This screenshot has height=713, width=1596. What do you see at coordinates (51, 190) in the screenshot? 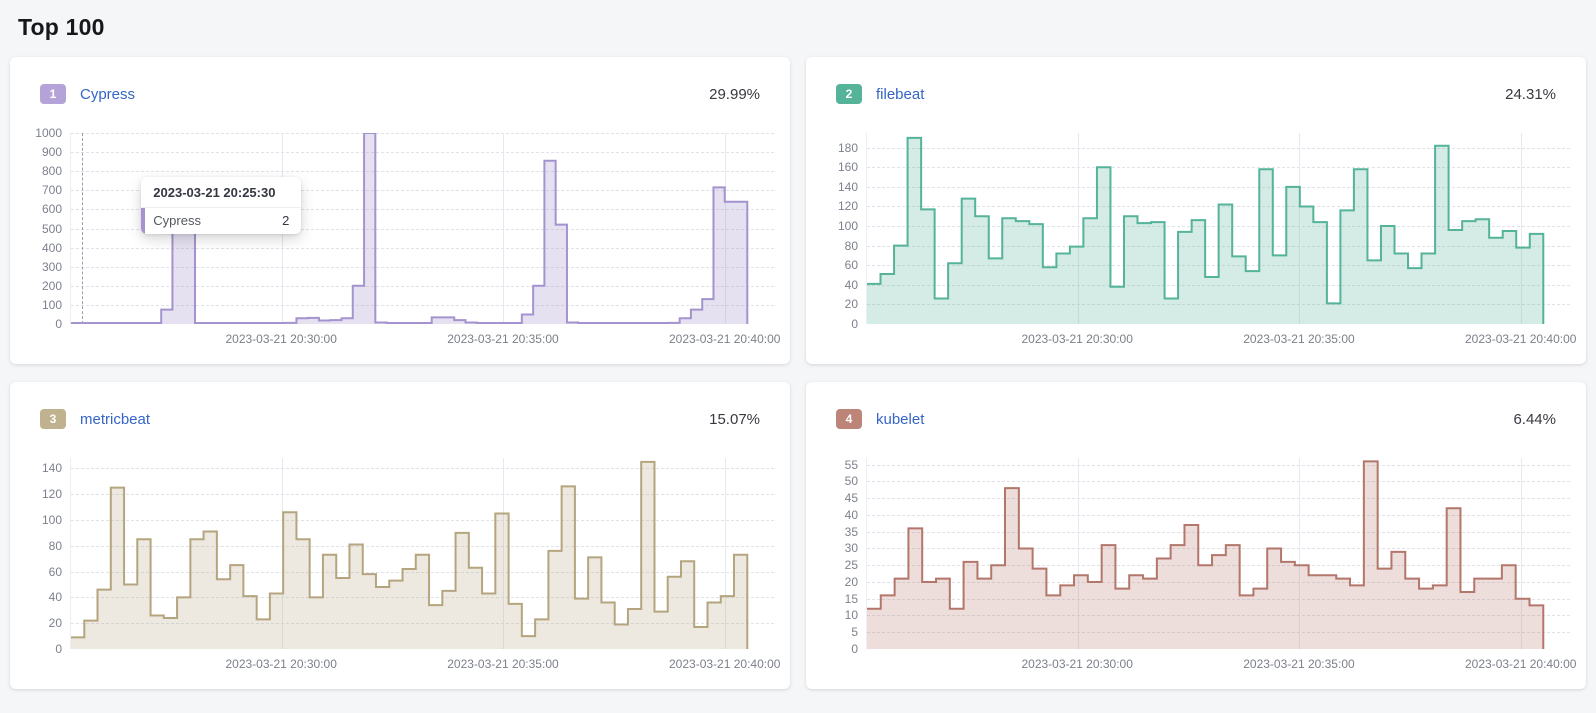
I see `y-tick-label: 700` at bounding box center [51, 190].